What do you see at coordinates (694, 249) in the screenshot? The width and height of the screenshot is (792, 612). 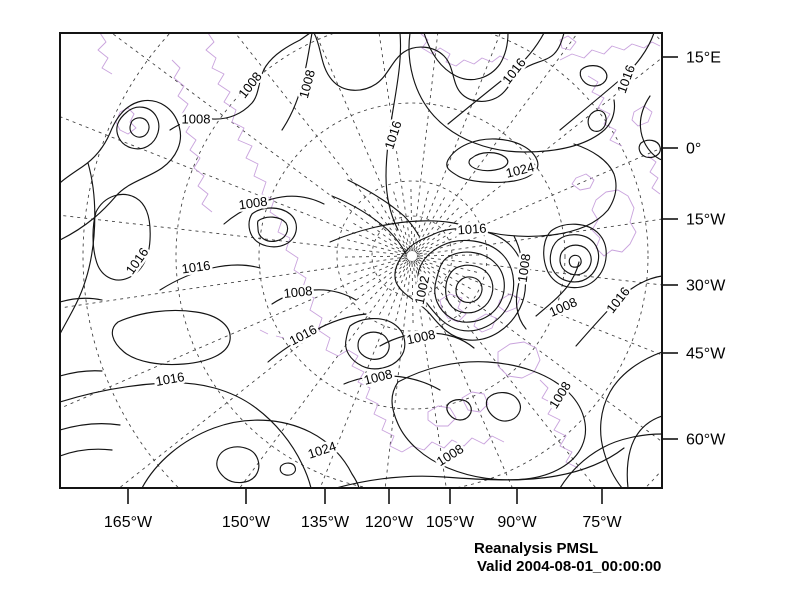 I see `right-axis: 15°E 0° 15°W 30°W 45°W 60°W` at bounding box center [694, 249].